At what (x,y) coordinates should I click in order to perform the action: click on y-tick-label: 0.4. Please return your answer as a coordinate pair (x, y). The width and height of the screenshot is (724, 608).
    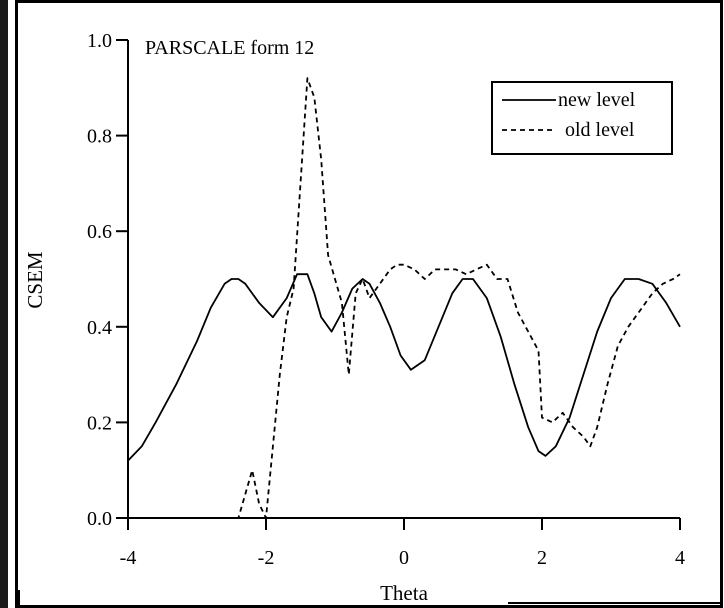
    Looking at the image, I should click on (99, 328).